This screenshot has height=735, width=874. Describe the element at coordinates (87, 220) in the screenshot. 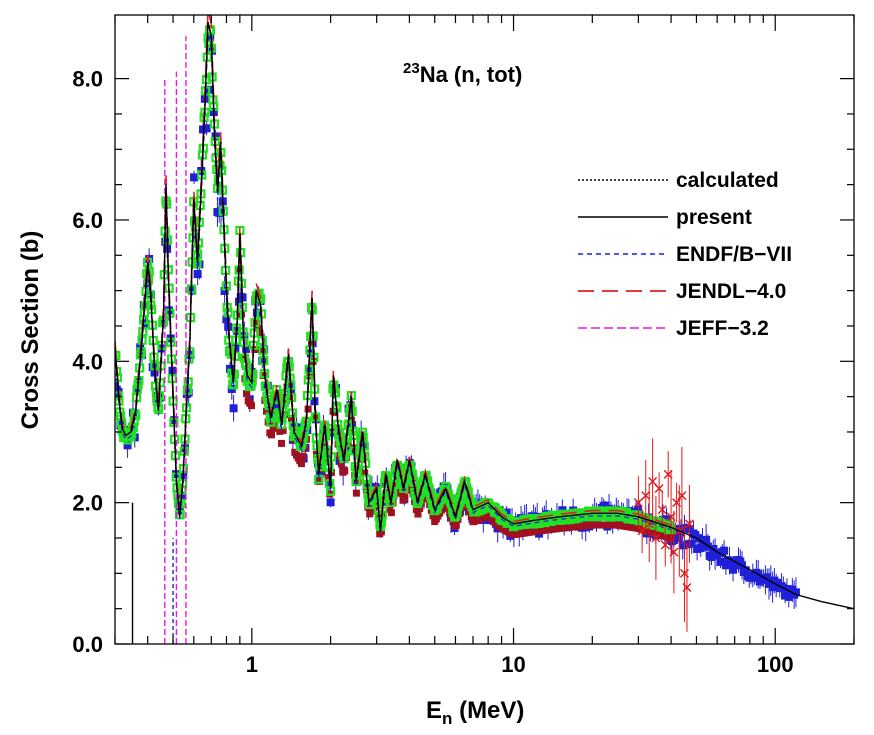

I see `y-tick-label: 6.0` at that location.